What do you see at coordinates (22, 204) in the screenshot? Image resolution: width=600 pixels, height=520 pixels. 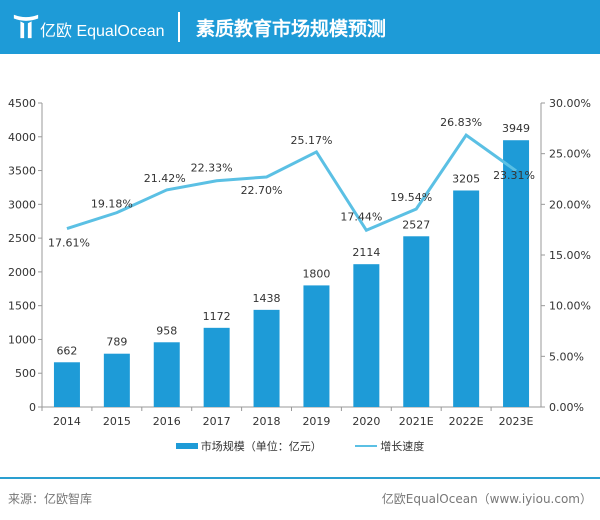 I see `y-tick-label: 3000` at bounding box center [22, 204].